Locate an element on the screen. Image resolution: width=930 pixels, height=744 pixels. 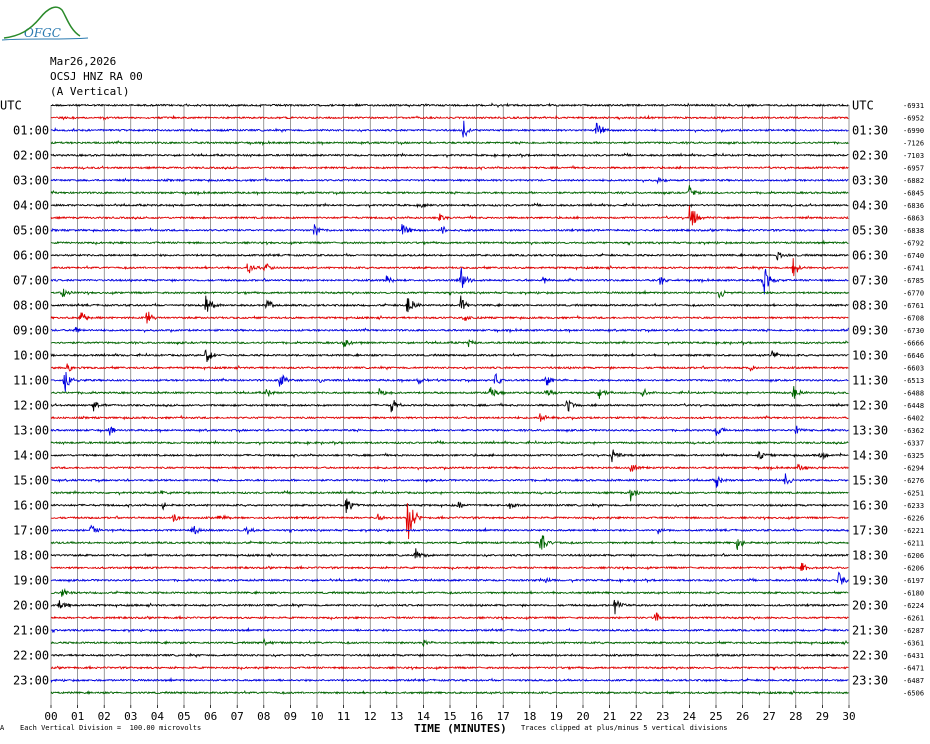
trace-offset-label: -6226 is located at coordinates (913, 518).